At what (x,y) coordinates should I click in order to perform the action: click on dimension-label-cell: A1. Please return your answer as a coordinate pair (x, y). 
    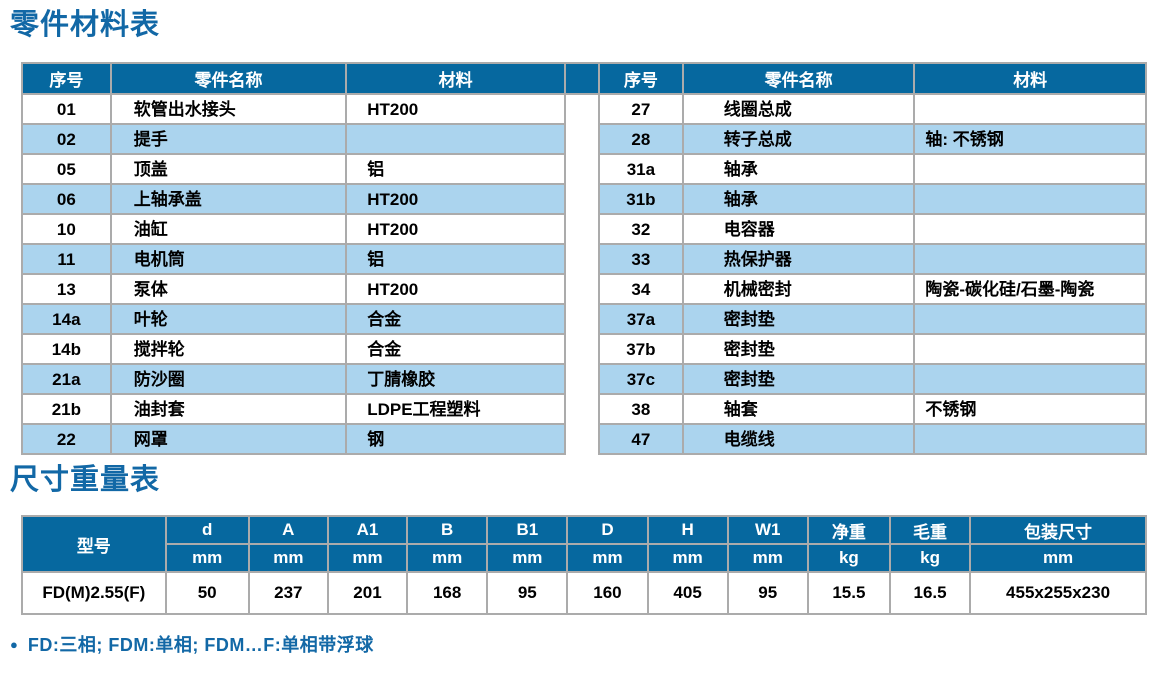
    Looking at the image, I should click on (367, 530).